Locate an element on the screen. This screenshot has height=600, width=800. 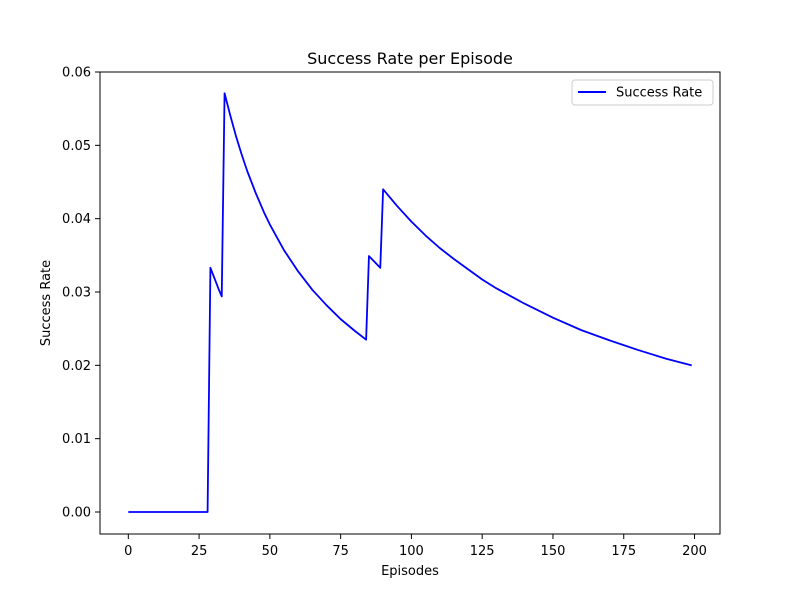
y-axis: 0.00 0.01 0.02 0.03 0.04 0.05 0.06 is located at coordinates (81, 293).